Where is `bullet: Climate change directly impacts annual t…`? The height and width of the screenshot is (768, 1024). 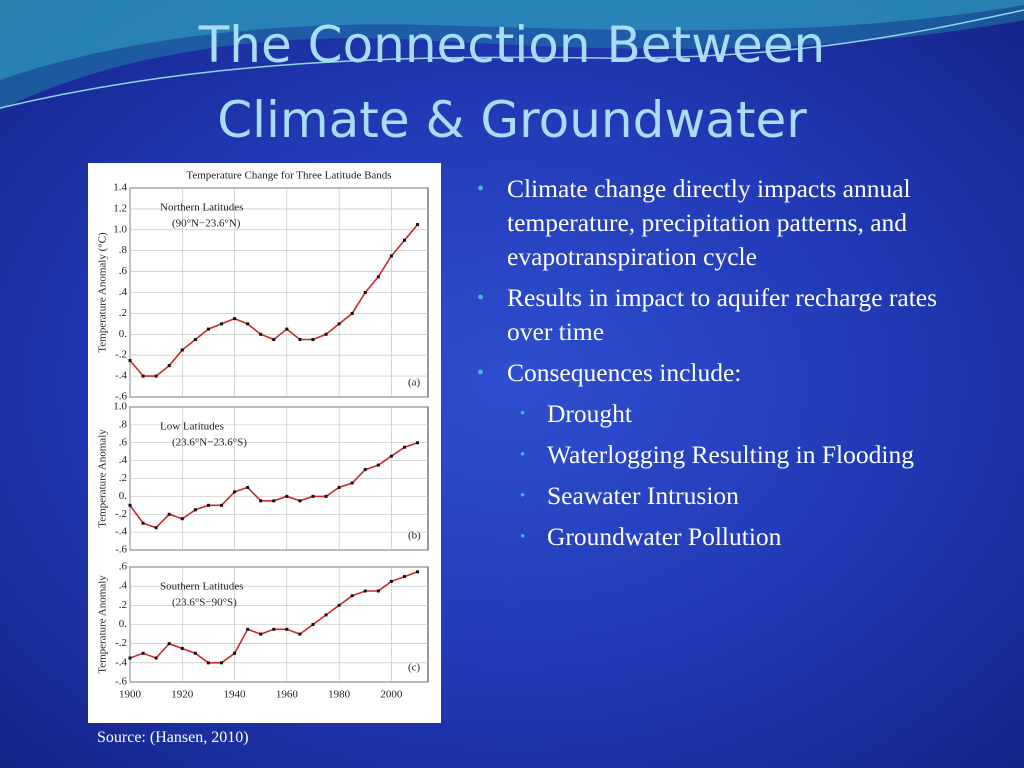
bullet: Climate change directly impacts annual t… is located at coordinates (727, 223).